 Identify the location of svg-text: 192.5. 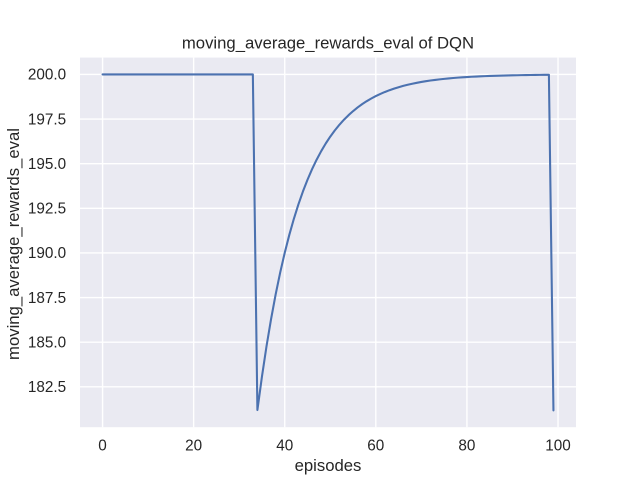
(47, 209).